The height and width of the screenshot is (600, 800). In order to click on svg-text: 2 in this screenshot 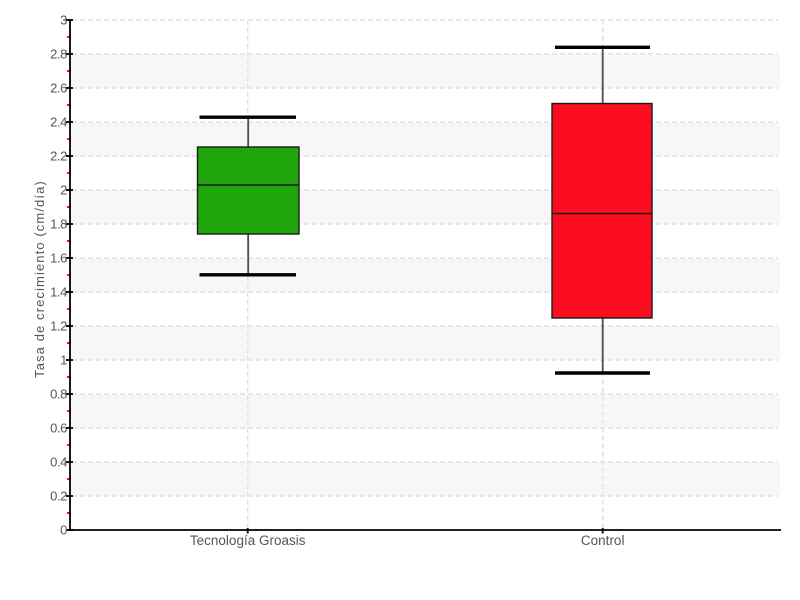, I will do `click(63, 190)`.